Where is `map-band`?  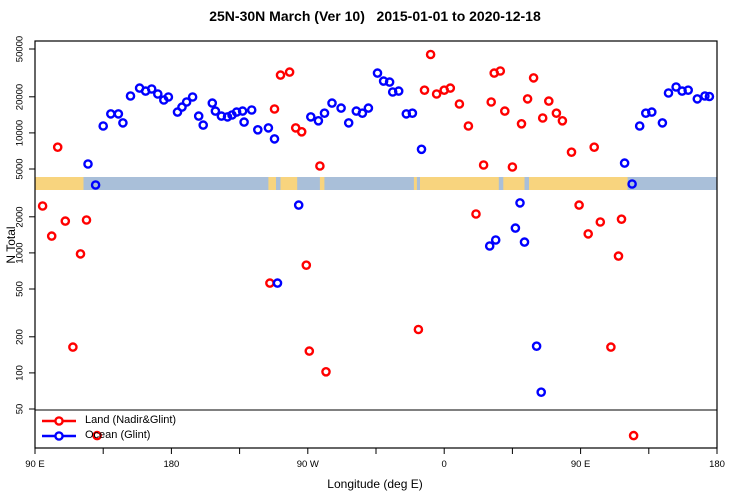
map-band is located at coordinates (376, 183).